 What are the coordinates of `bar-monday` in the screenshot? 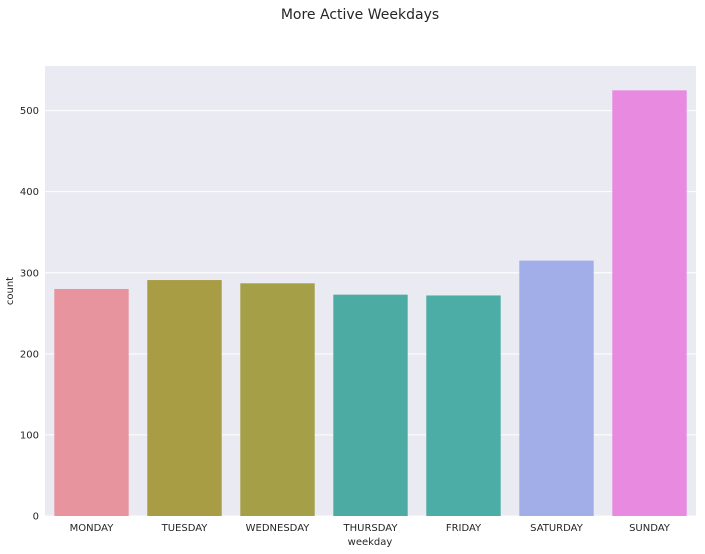 It's located at (91, 402).